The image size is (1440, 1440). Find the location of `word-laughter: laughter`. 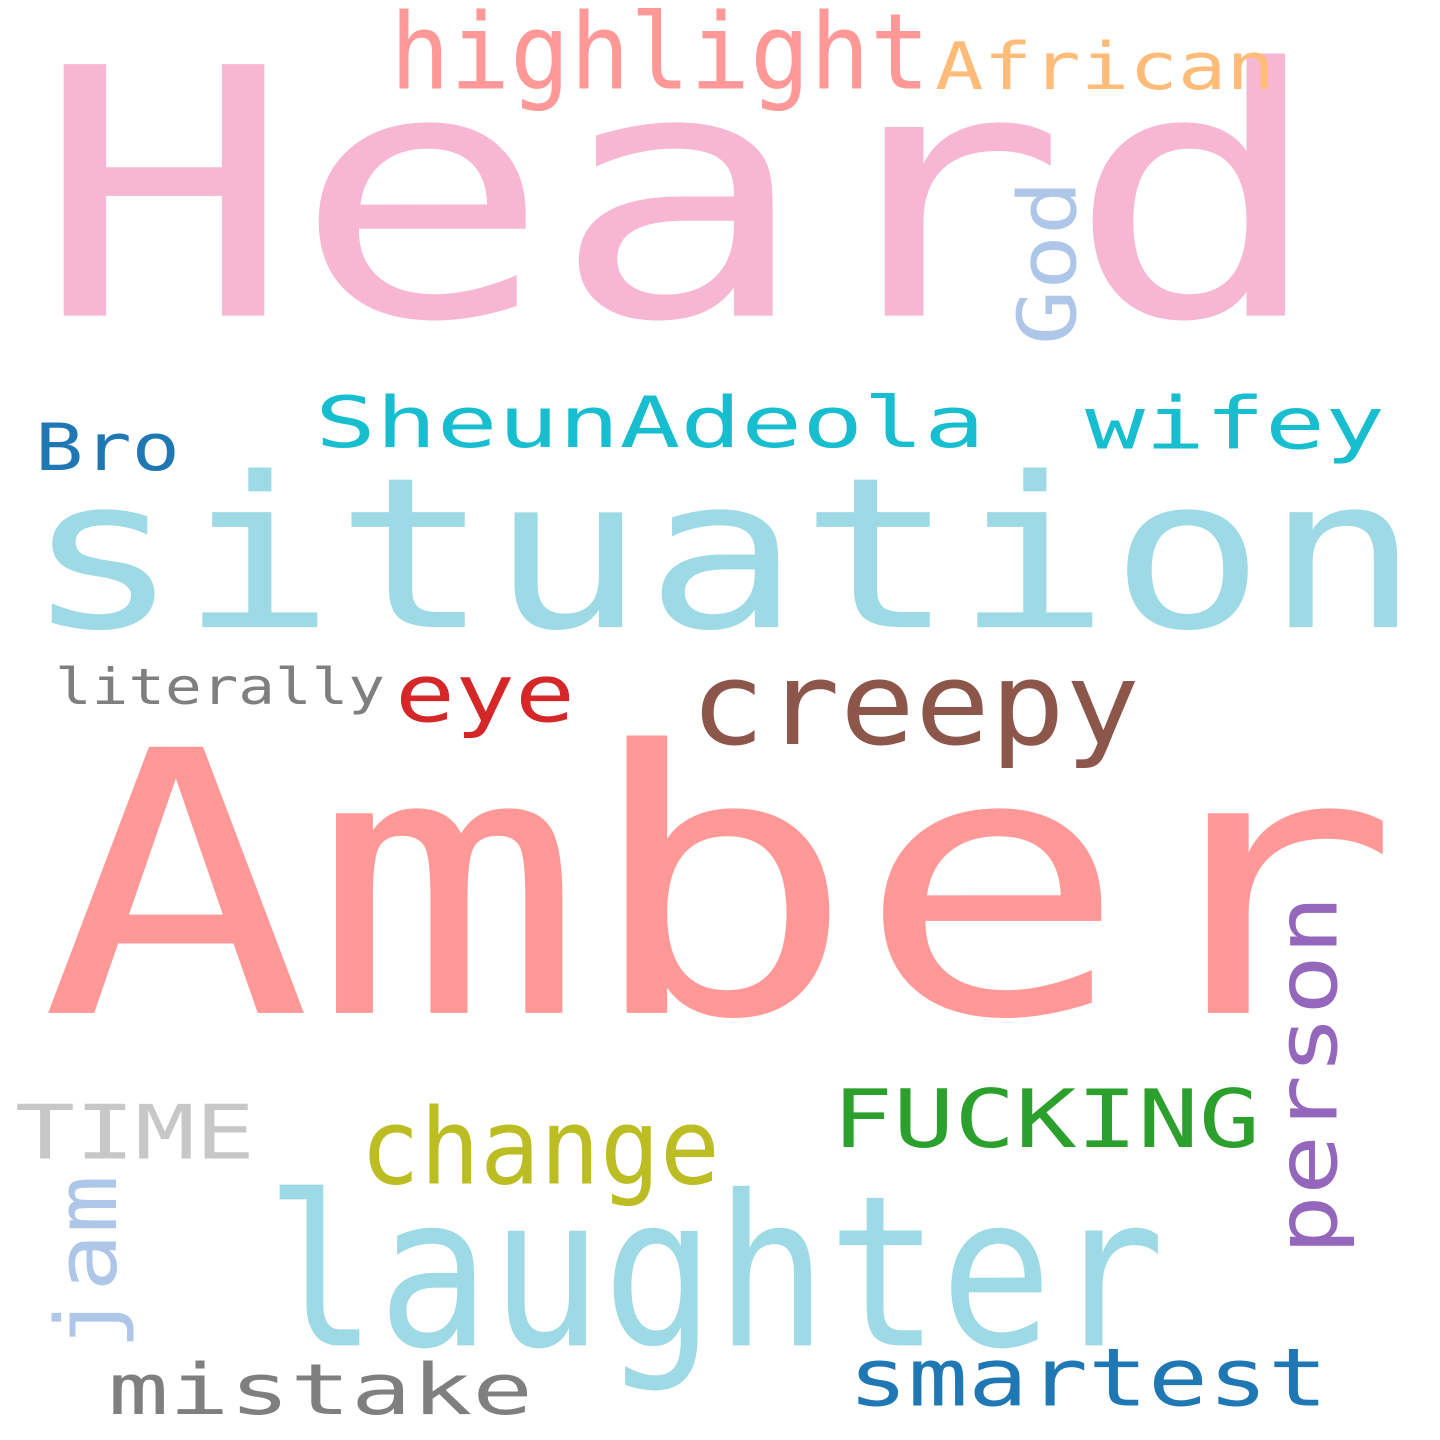

word-laughter: laughter is located at coordinates (715, 1274).